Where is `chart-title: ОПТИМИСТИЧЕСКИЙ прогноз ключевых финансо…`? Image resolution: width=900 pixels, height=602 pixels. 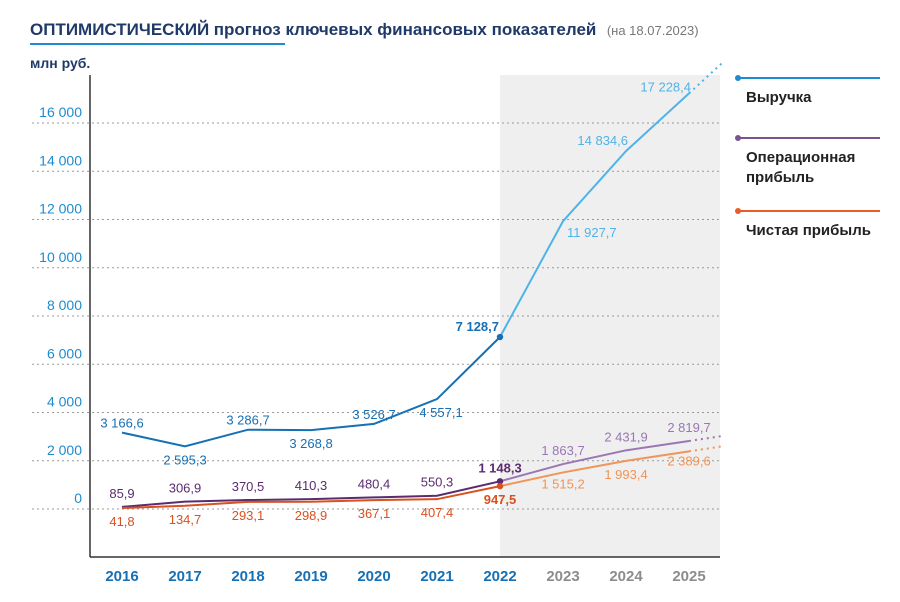 chart-title: ОПТИМИСТИЧЕСКИЙ прогноз ключевых финансо… is located at coordinates (364, 30).